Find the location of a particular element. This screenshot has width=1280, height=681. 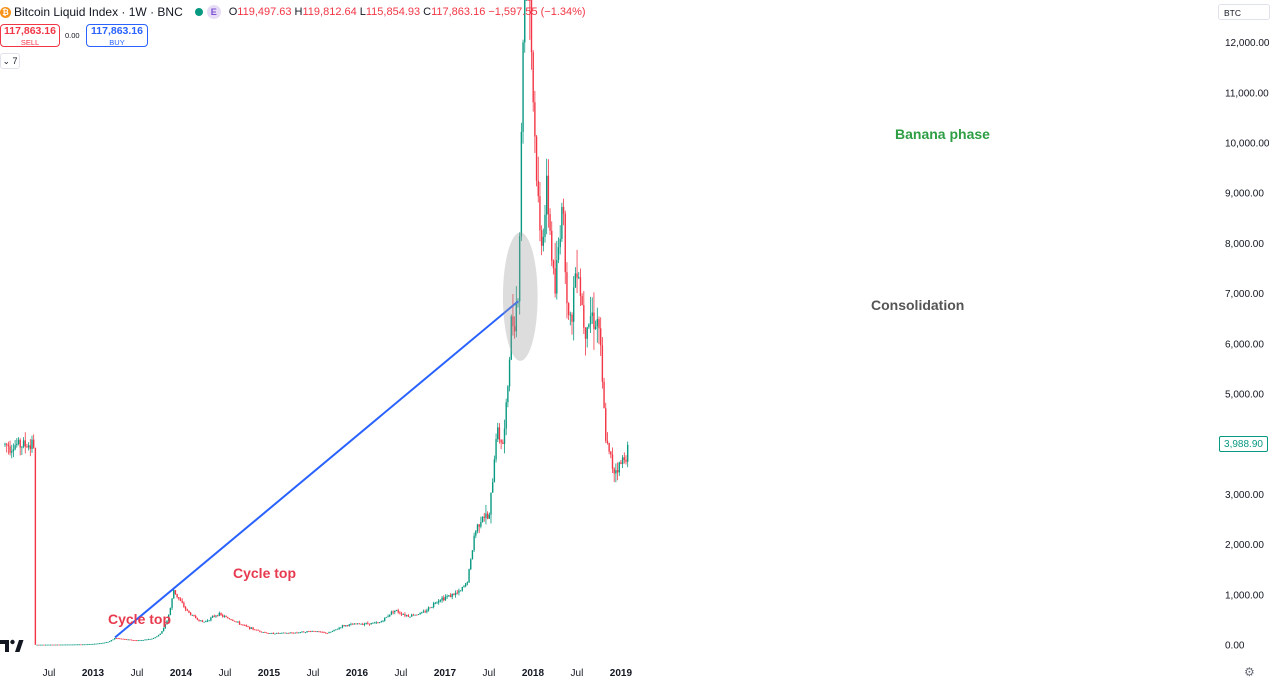

spread-value: 0.00 is located at coordinates (72, 35).